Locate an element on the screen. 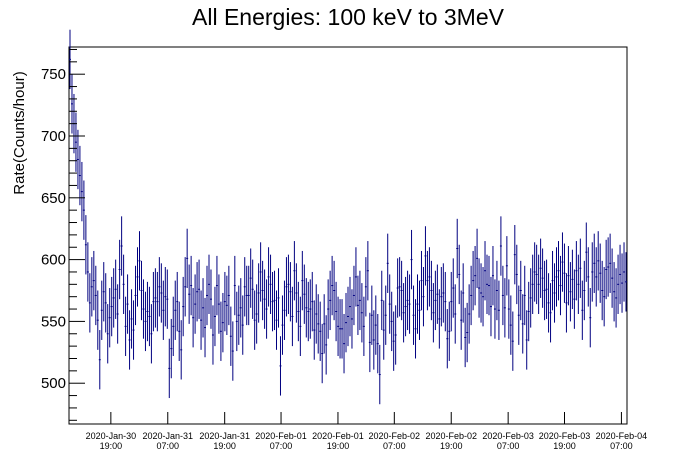 The image size is (696, 472). x-tick-label-date: 2020-Feb-03 is located at coordinates (565, 436).